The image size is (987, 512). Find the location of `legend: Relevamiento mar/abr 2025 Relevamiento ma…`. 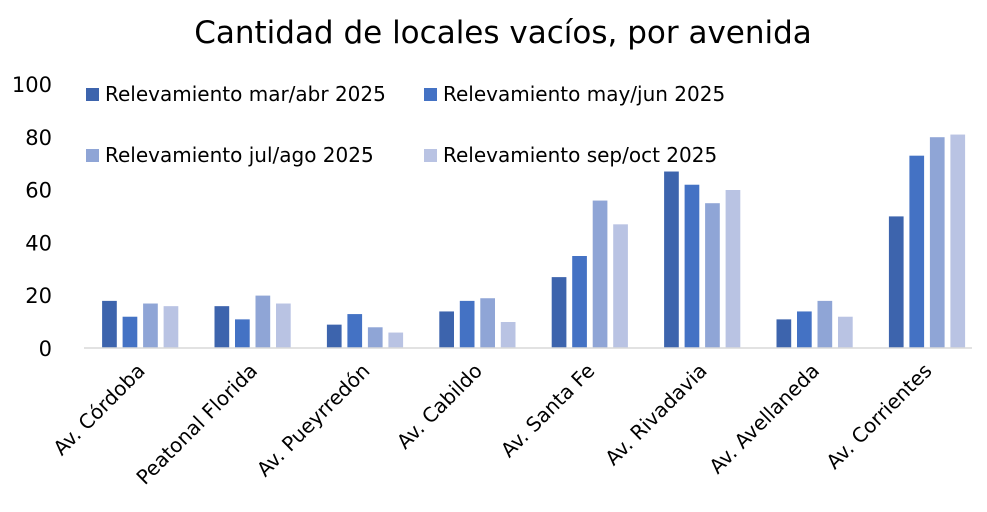

legend: Relevamiento mar/abr 2025 Relevamiento ma… is located at coordinates (405, 124).